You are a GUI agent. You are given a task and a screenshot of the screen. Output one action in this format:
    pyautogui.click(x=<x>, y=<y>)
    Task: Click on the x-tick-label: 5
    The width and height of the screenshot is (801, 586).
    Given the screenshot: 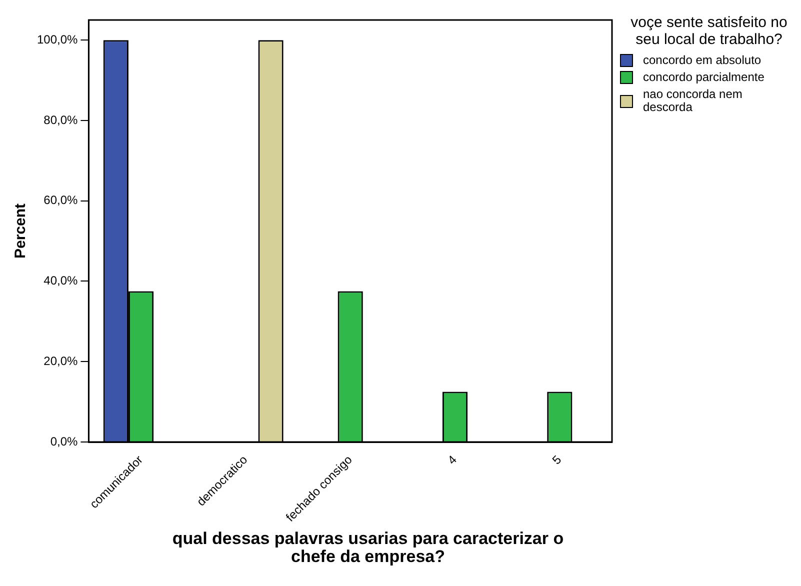 What is the action you would take?
    pyautogui.click(x=557, y=460)
    